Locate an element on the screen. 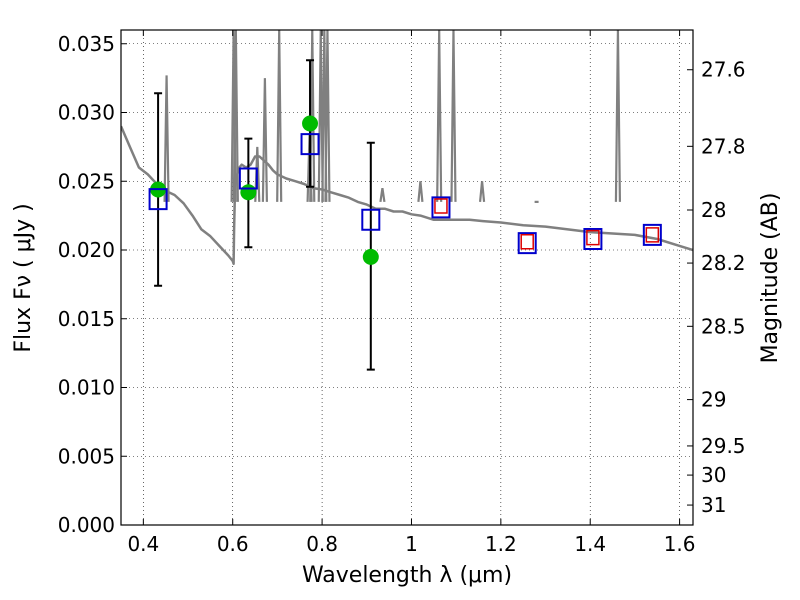 The image size is (800, 600). x-axis-title: Wavelength λ (μm) is located at coordinates (407, 575).